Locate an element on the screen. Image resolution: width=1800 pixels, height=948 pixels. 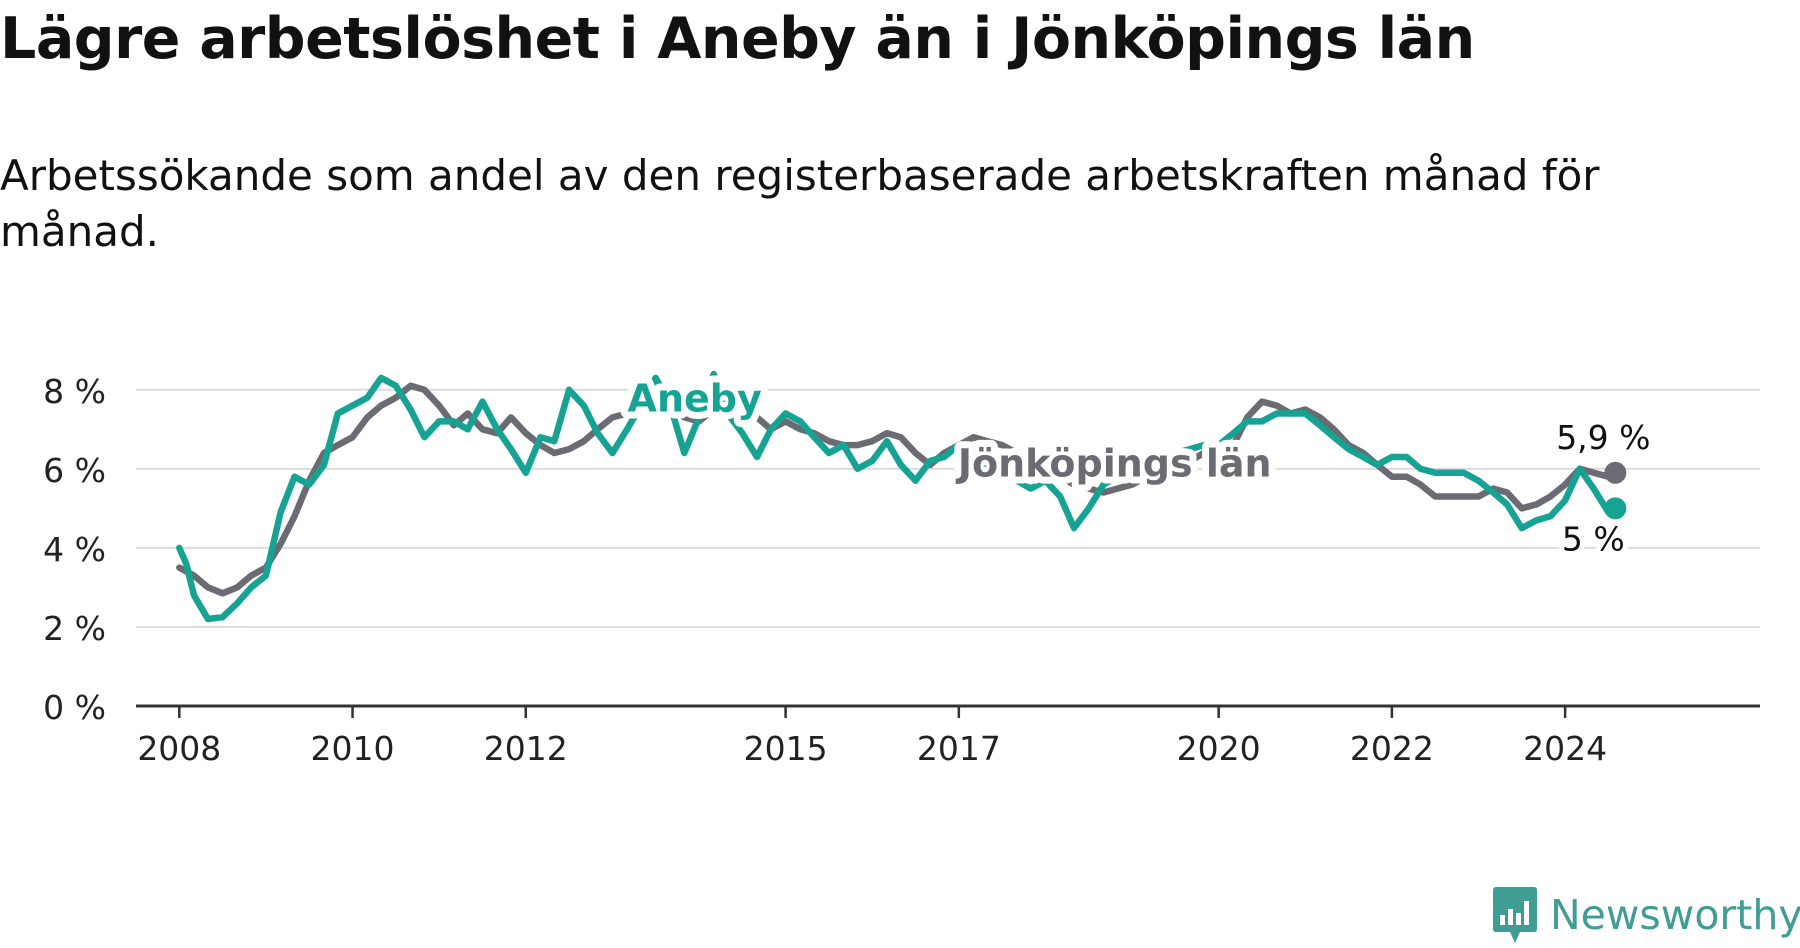
x-tick-label-2012: 2012 is located at coordinates (526, 748).